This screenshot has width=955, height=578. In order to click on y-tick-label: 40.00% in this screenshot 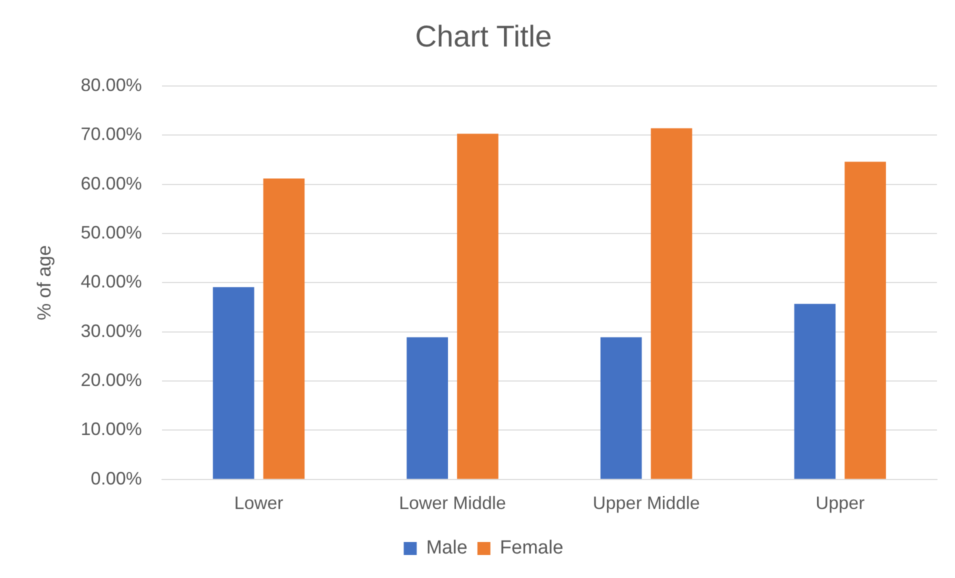, I will do `click(111, 282)`.